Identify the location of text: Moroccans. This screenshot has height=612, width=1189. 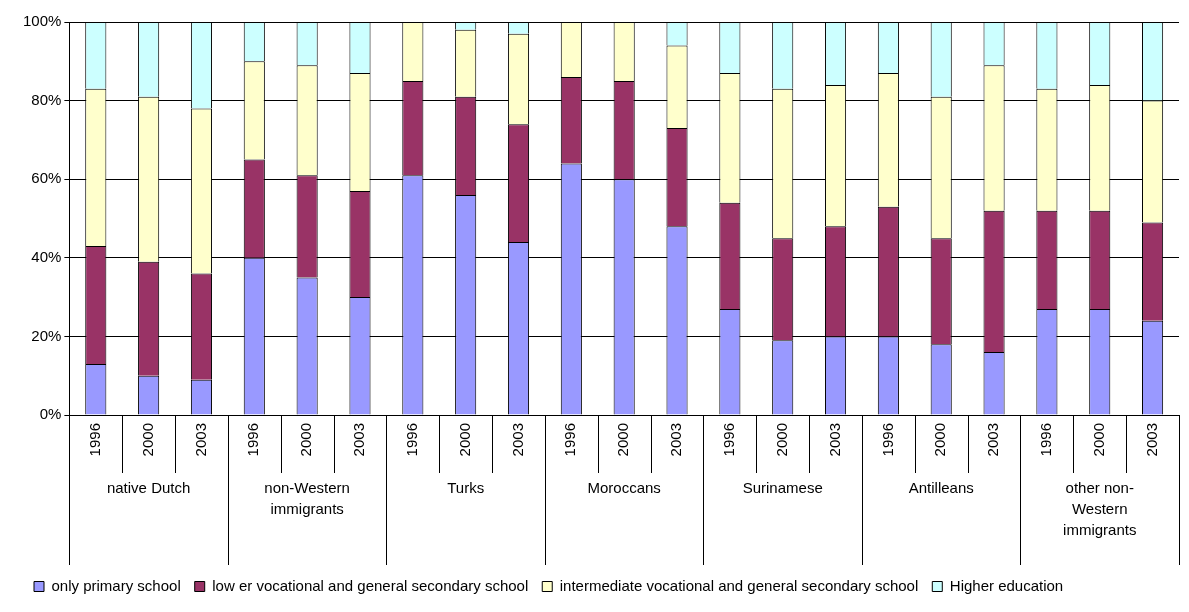
(624, 487).